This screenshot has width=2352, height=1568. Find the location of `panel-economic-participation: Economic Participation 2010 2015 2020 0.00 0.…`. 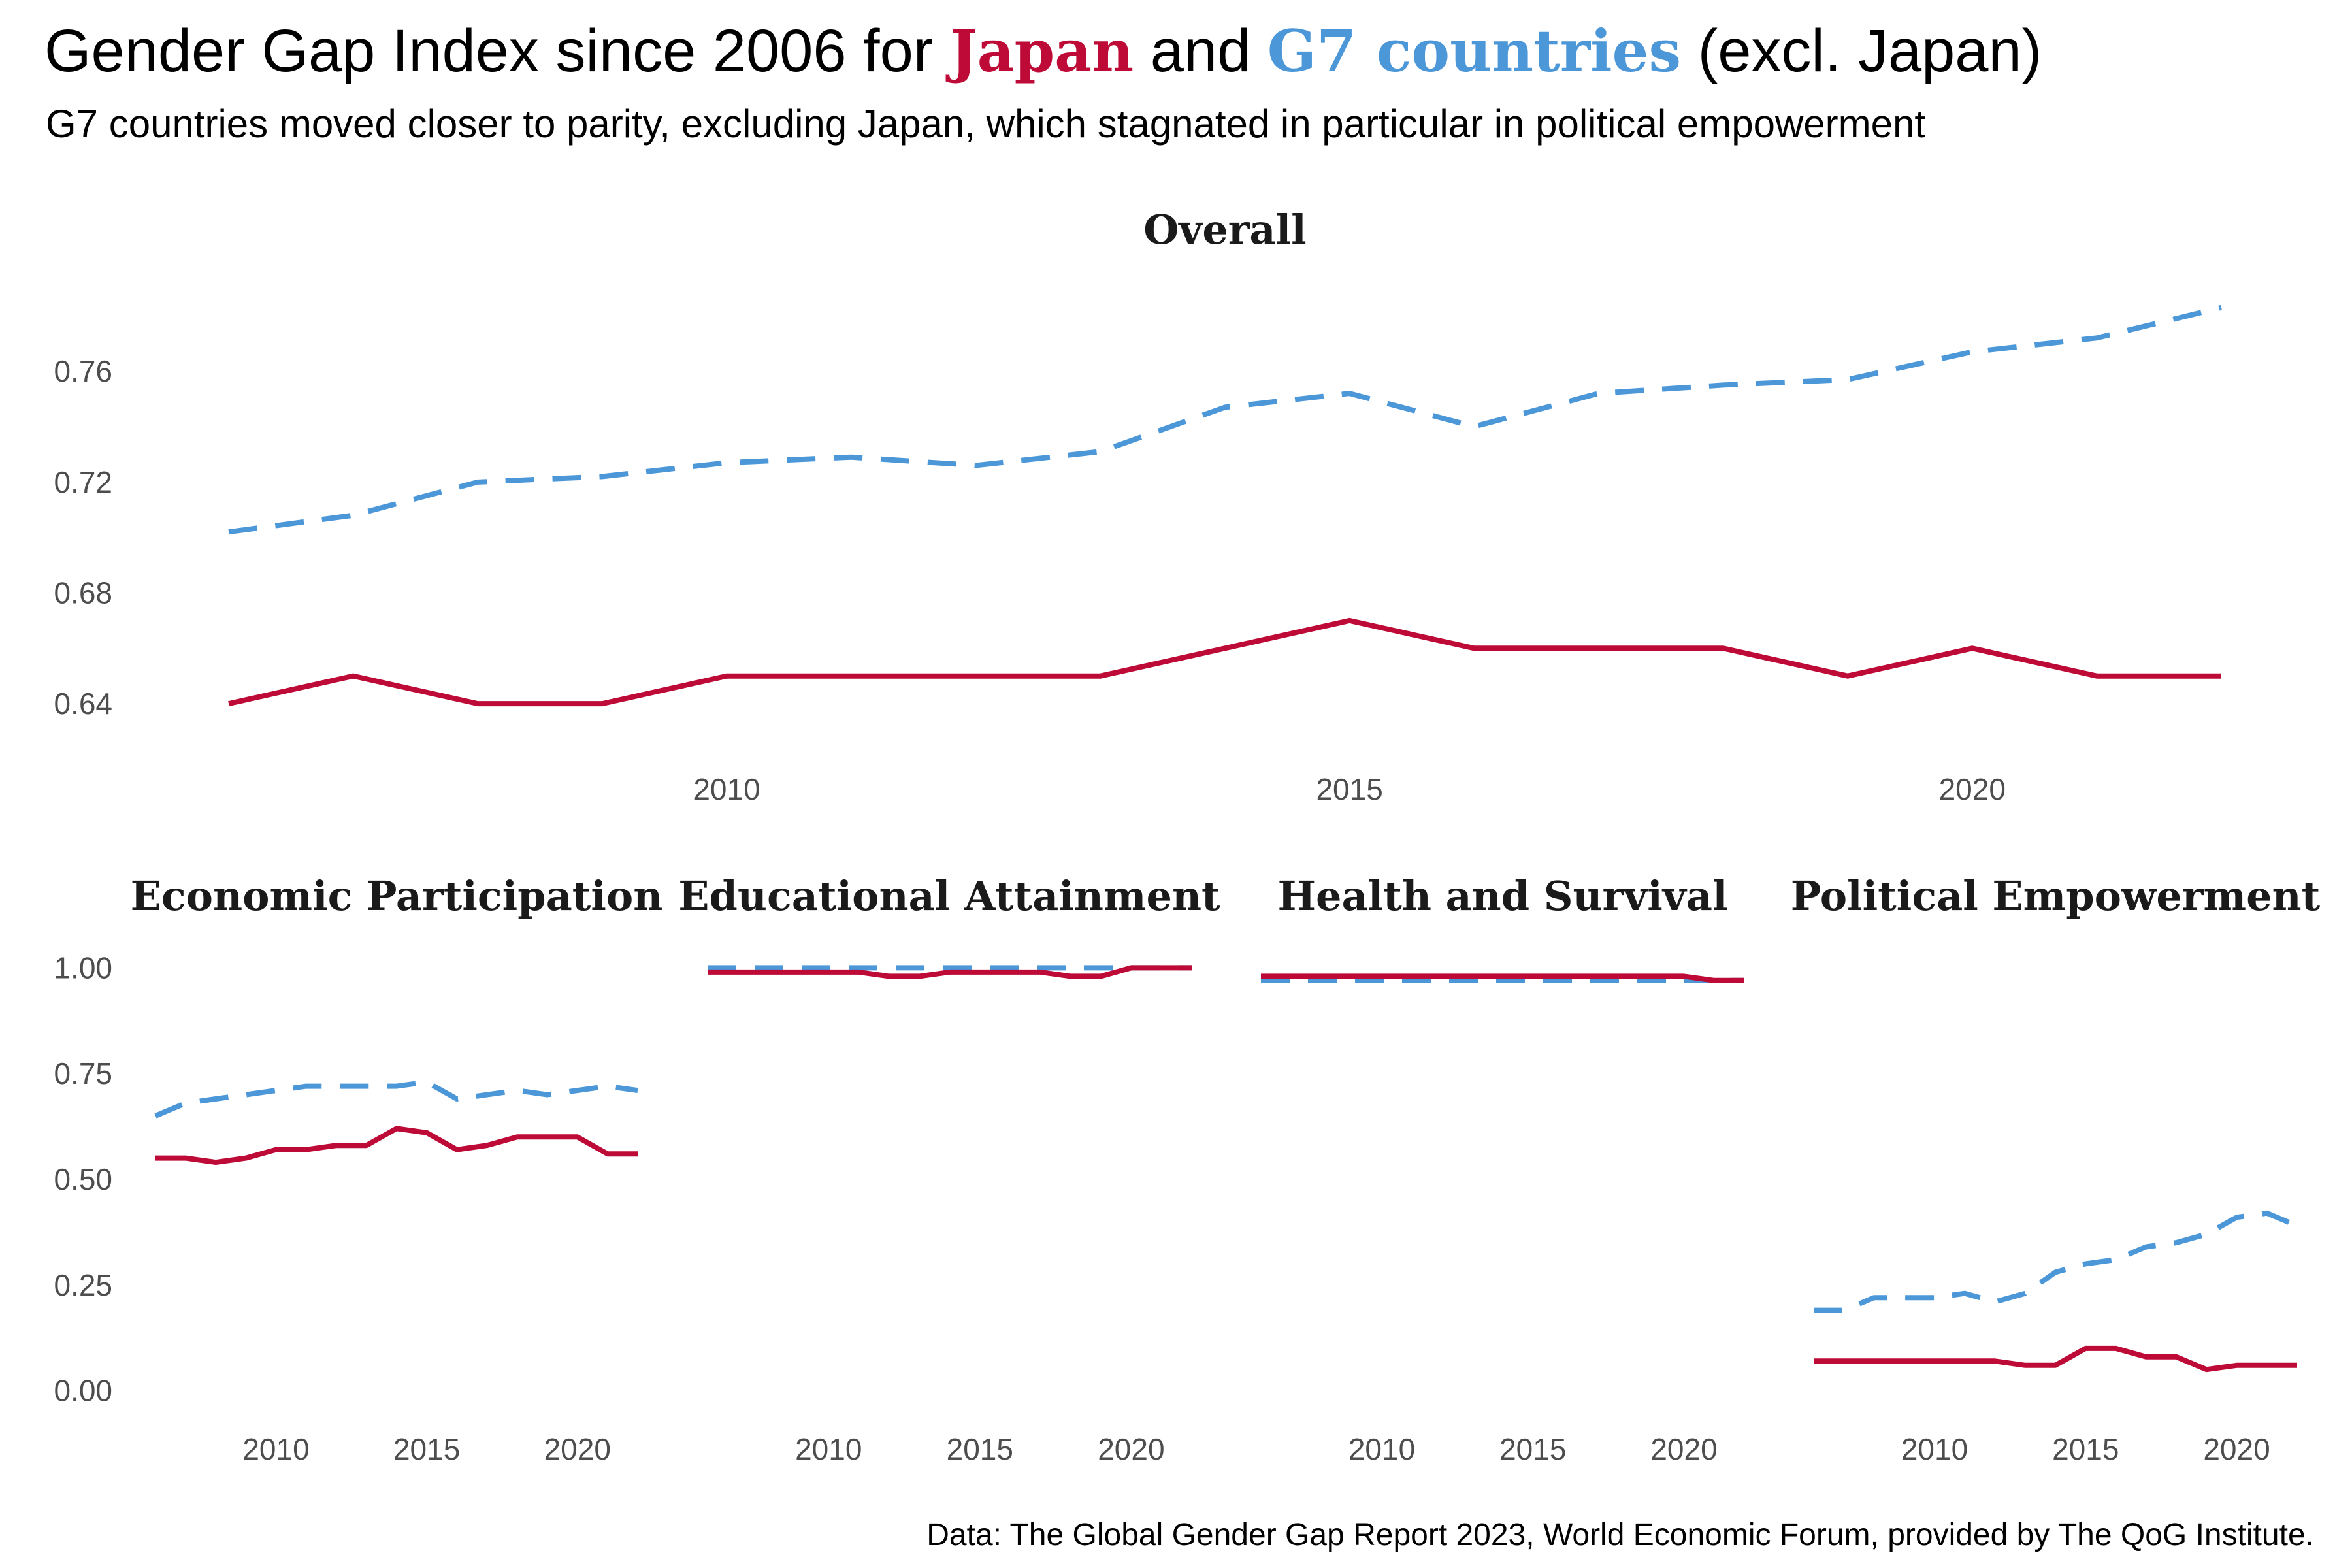

panel-economic-participation: Economic Participation 2010 2015 2020 0.00 0.… is located at coordinates (358, 1169).